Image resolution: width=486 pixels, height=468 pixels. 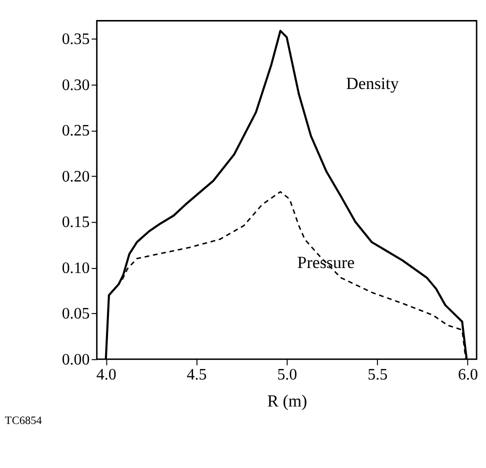 I want to click on x-tick-label: 5.0, so click(x=287, y=375).